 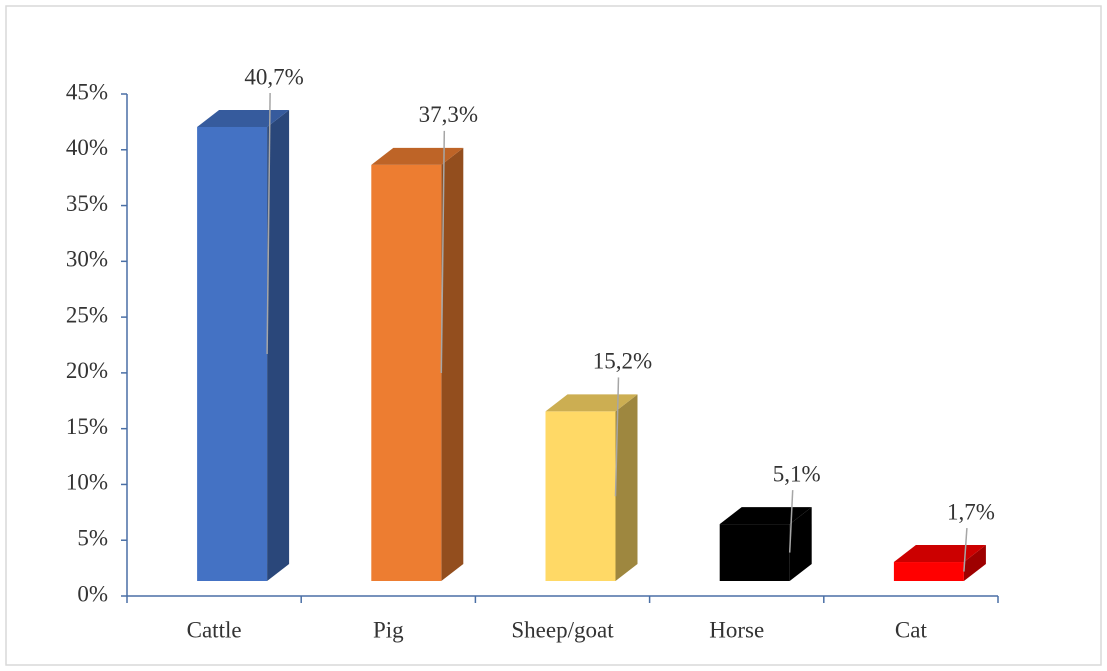 What do you see at coordinates (971, 511) in the screenshot?
I see `value-label: 1,7%` at bounding box center [971, 511].